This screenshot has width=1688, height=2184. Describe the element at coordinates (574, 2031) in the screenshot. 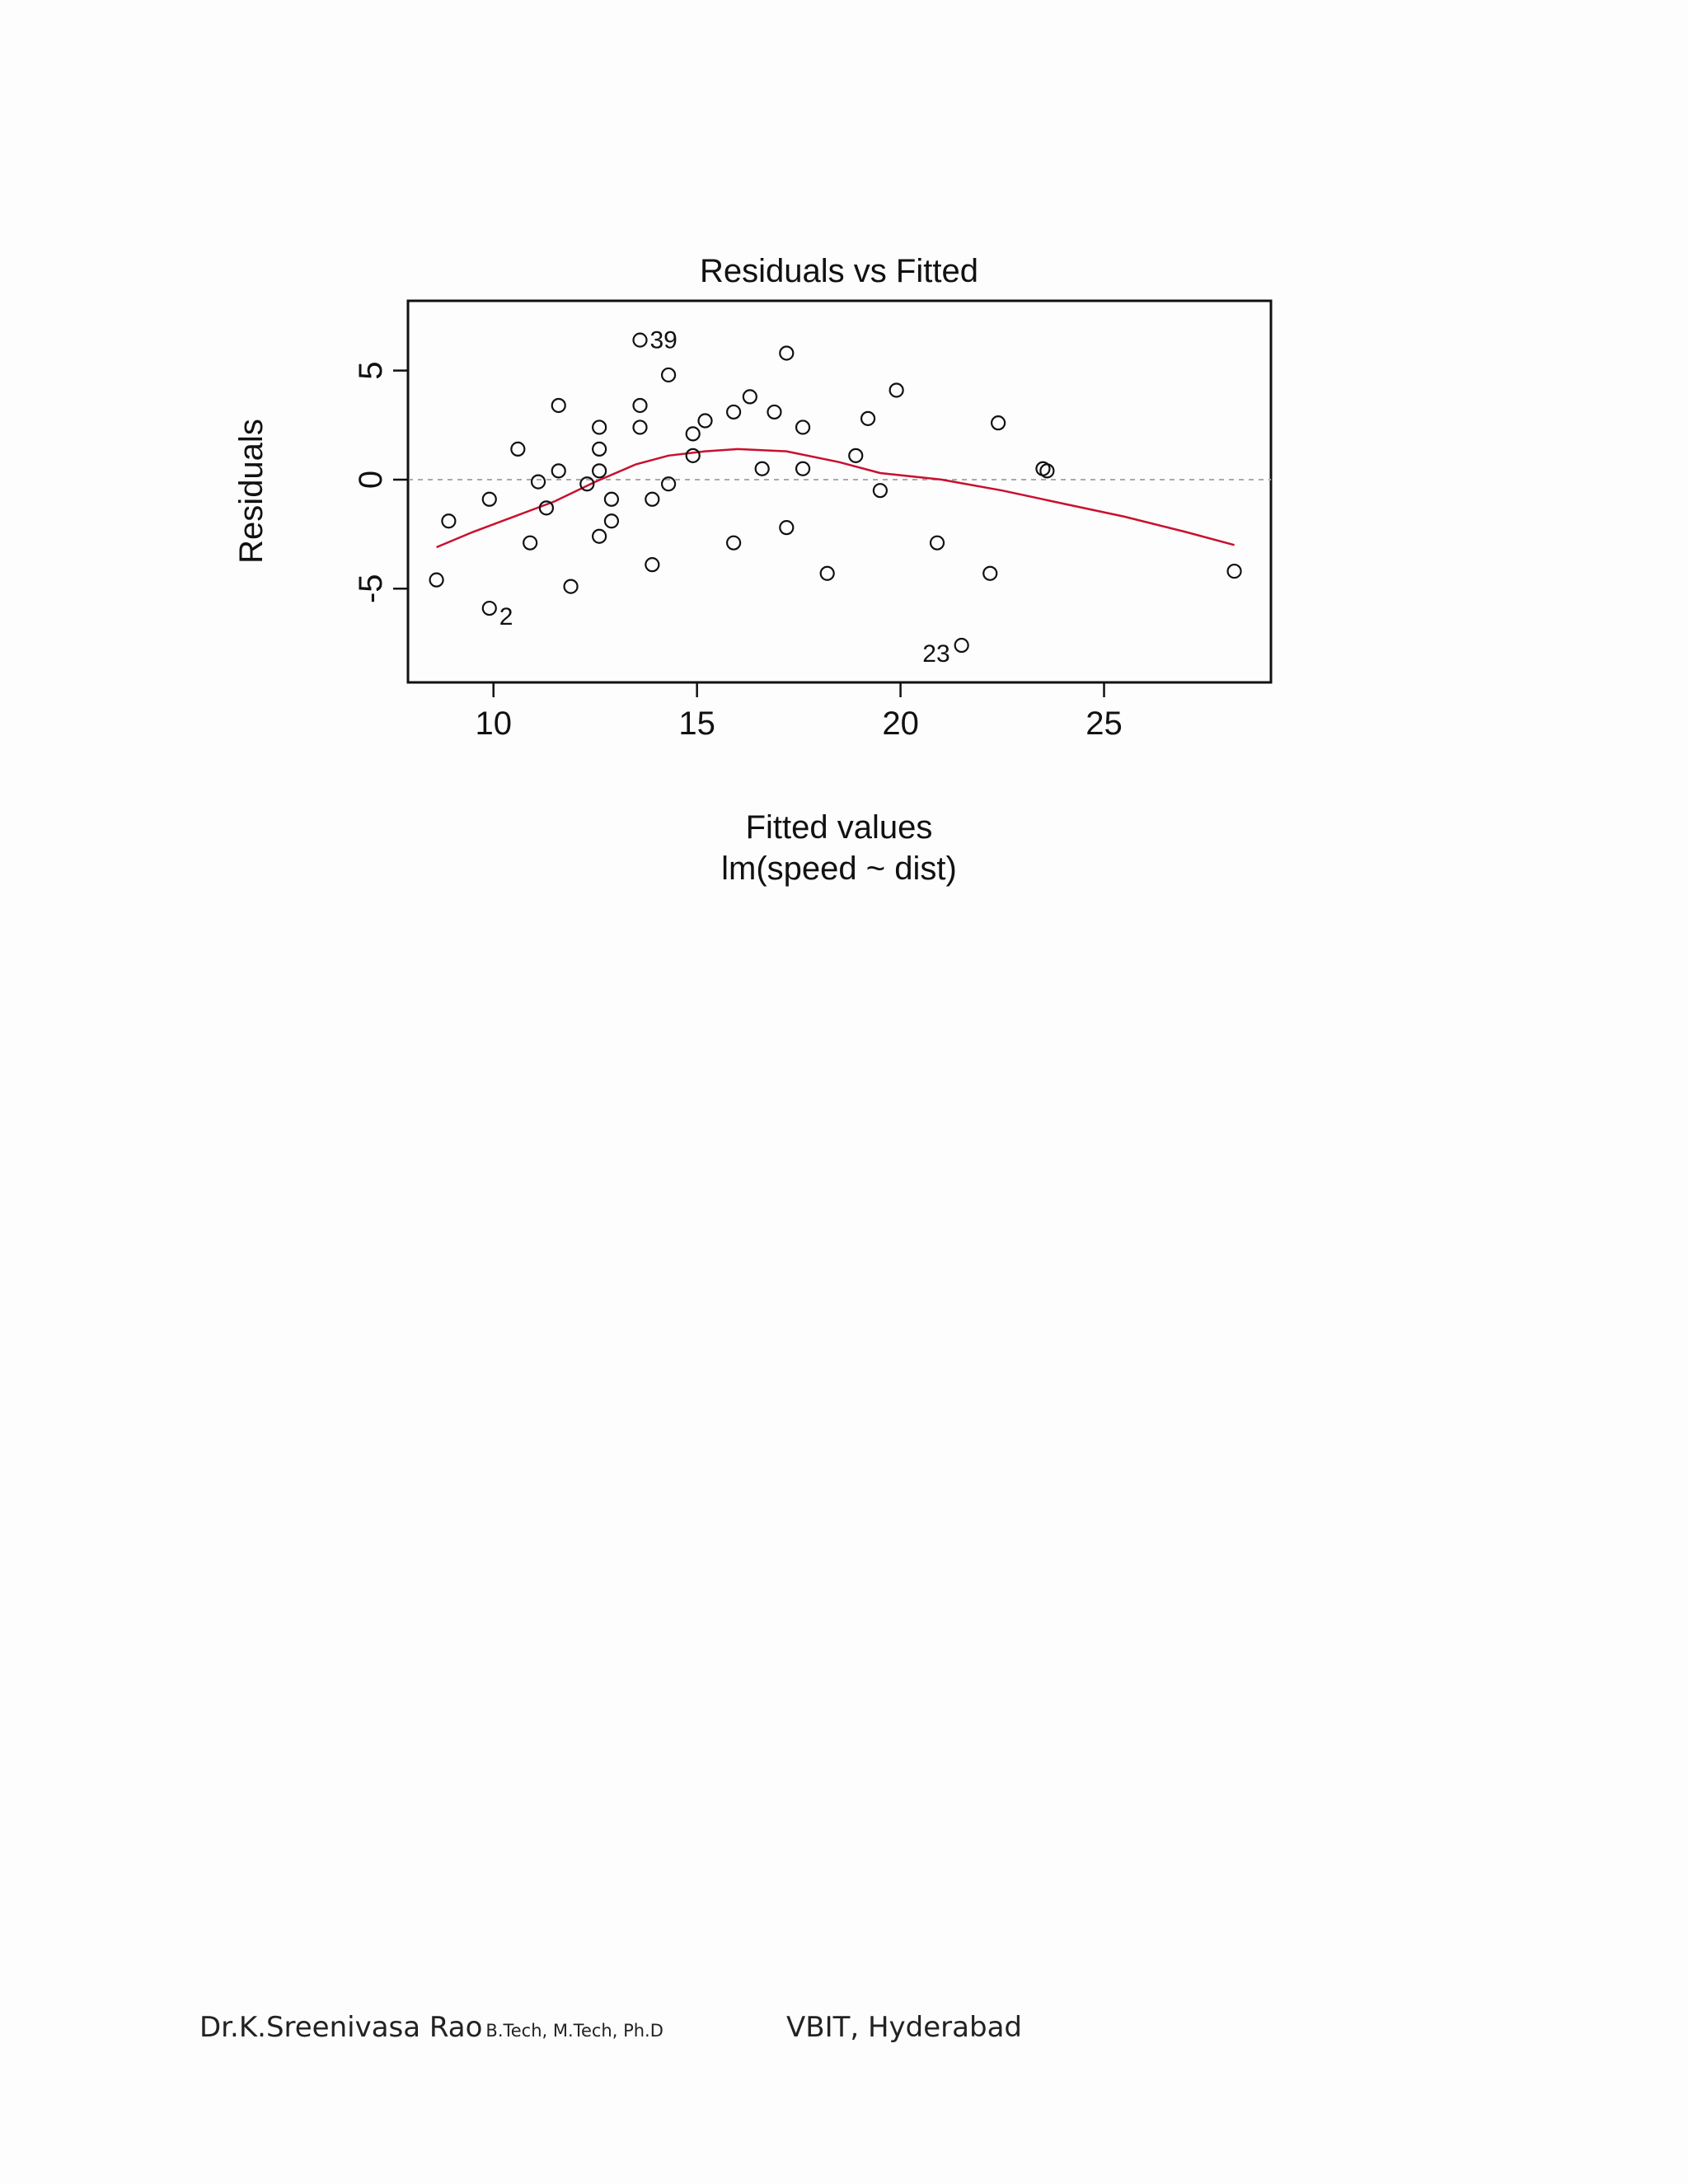

I see `footer-degrees: B.Tech, M.Tech, Ph.D` at that location.